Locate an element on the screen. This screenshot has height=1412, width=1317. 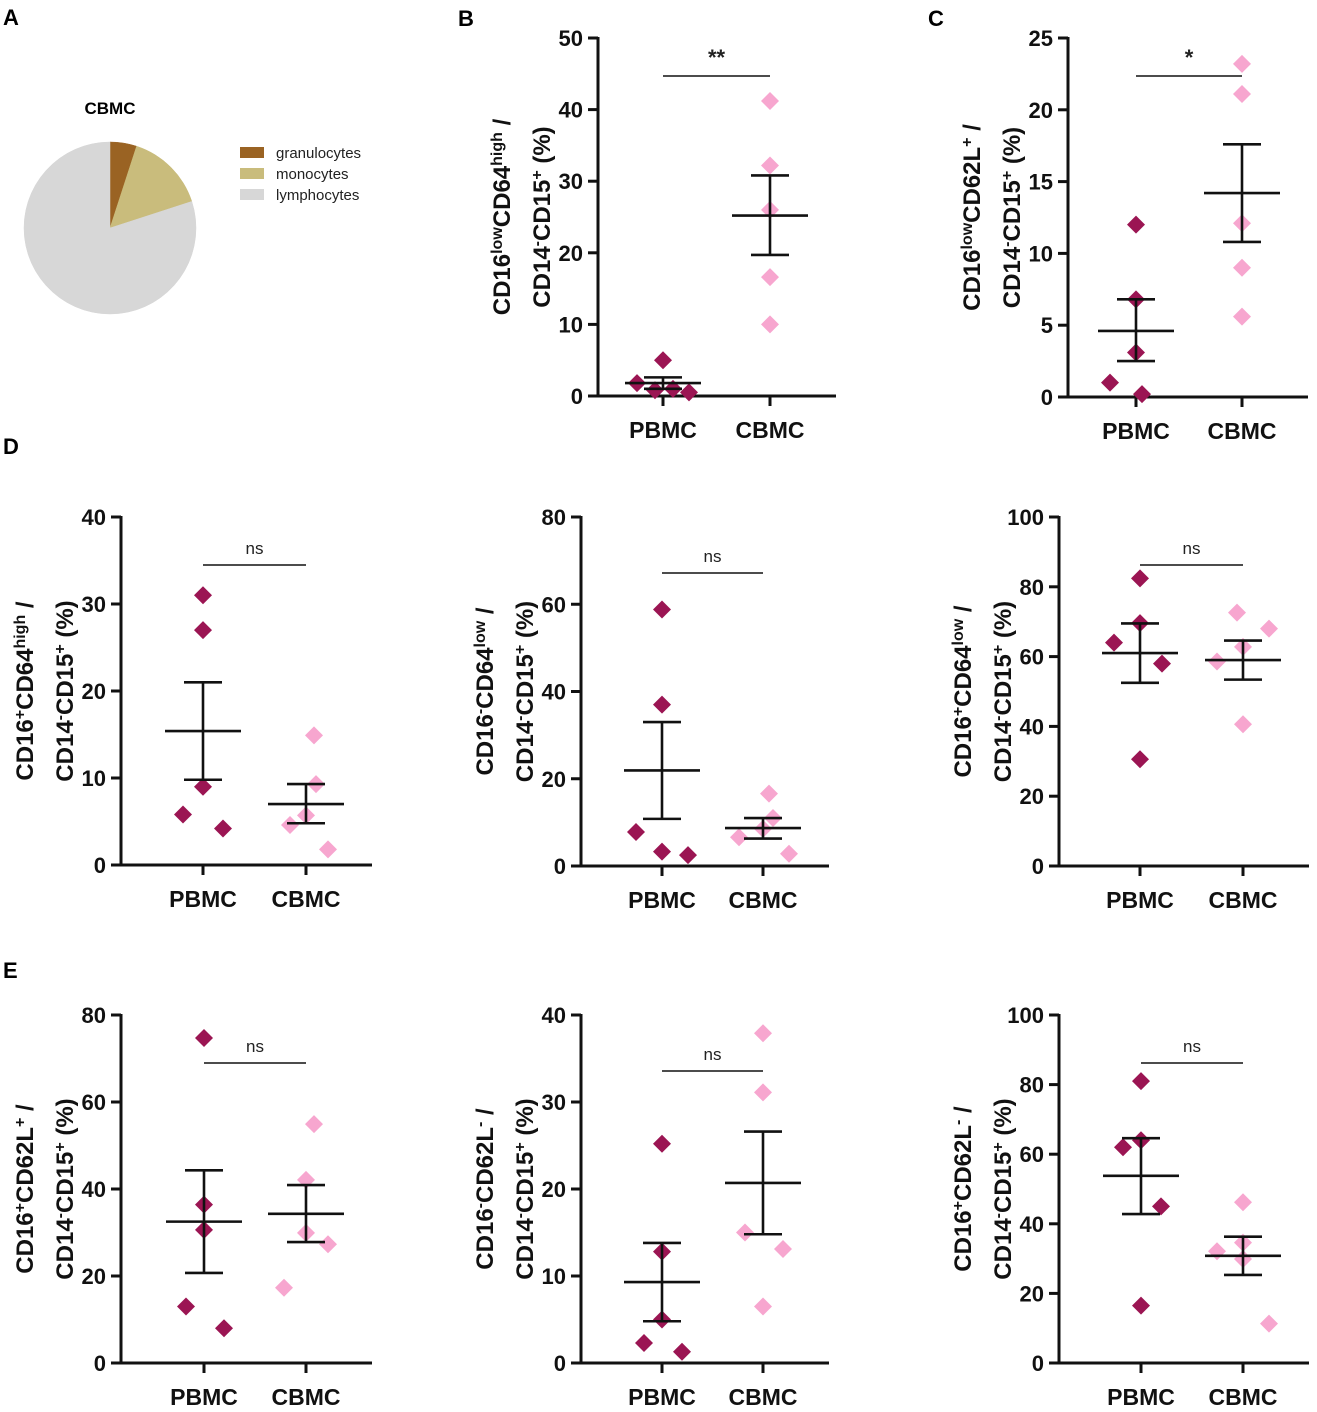
pie-chart: A CBMC granulocytes monocytes lymphocytes is located at coordinates (182, 160).